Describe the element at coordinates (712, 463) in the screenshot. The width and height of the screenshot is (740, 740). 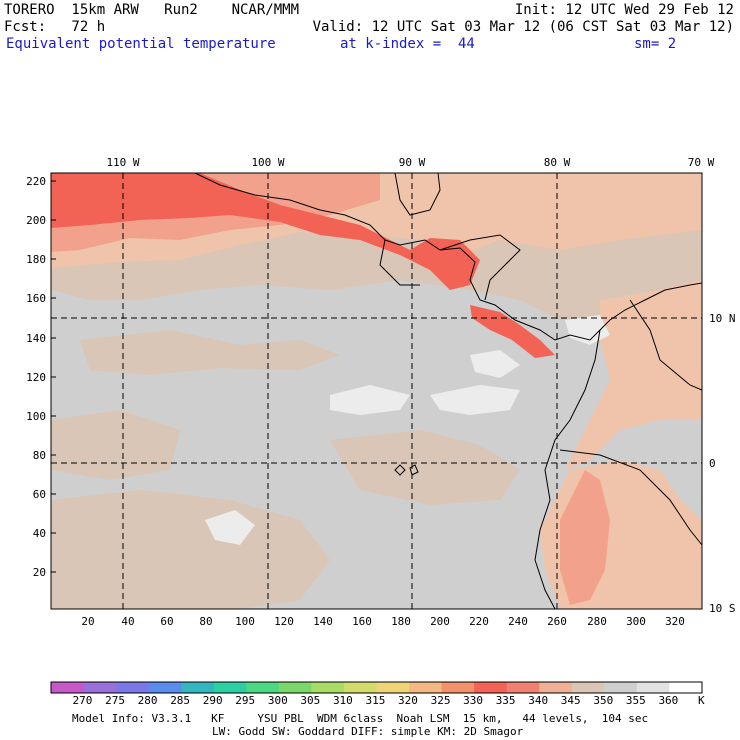
I see `lat-label: 0` at that location.